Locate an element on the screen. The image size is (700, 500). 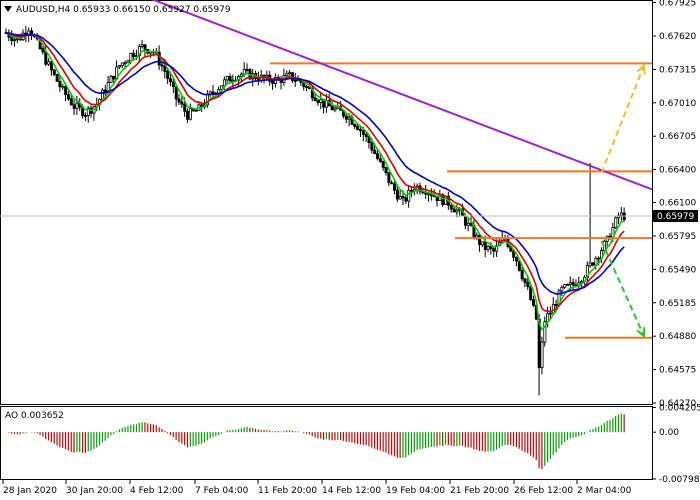
time-tick-label: 19 Feb 04:00 is located at coordinates (415, 491).